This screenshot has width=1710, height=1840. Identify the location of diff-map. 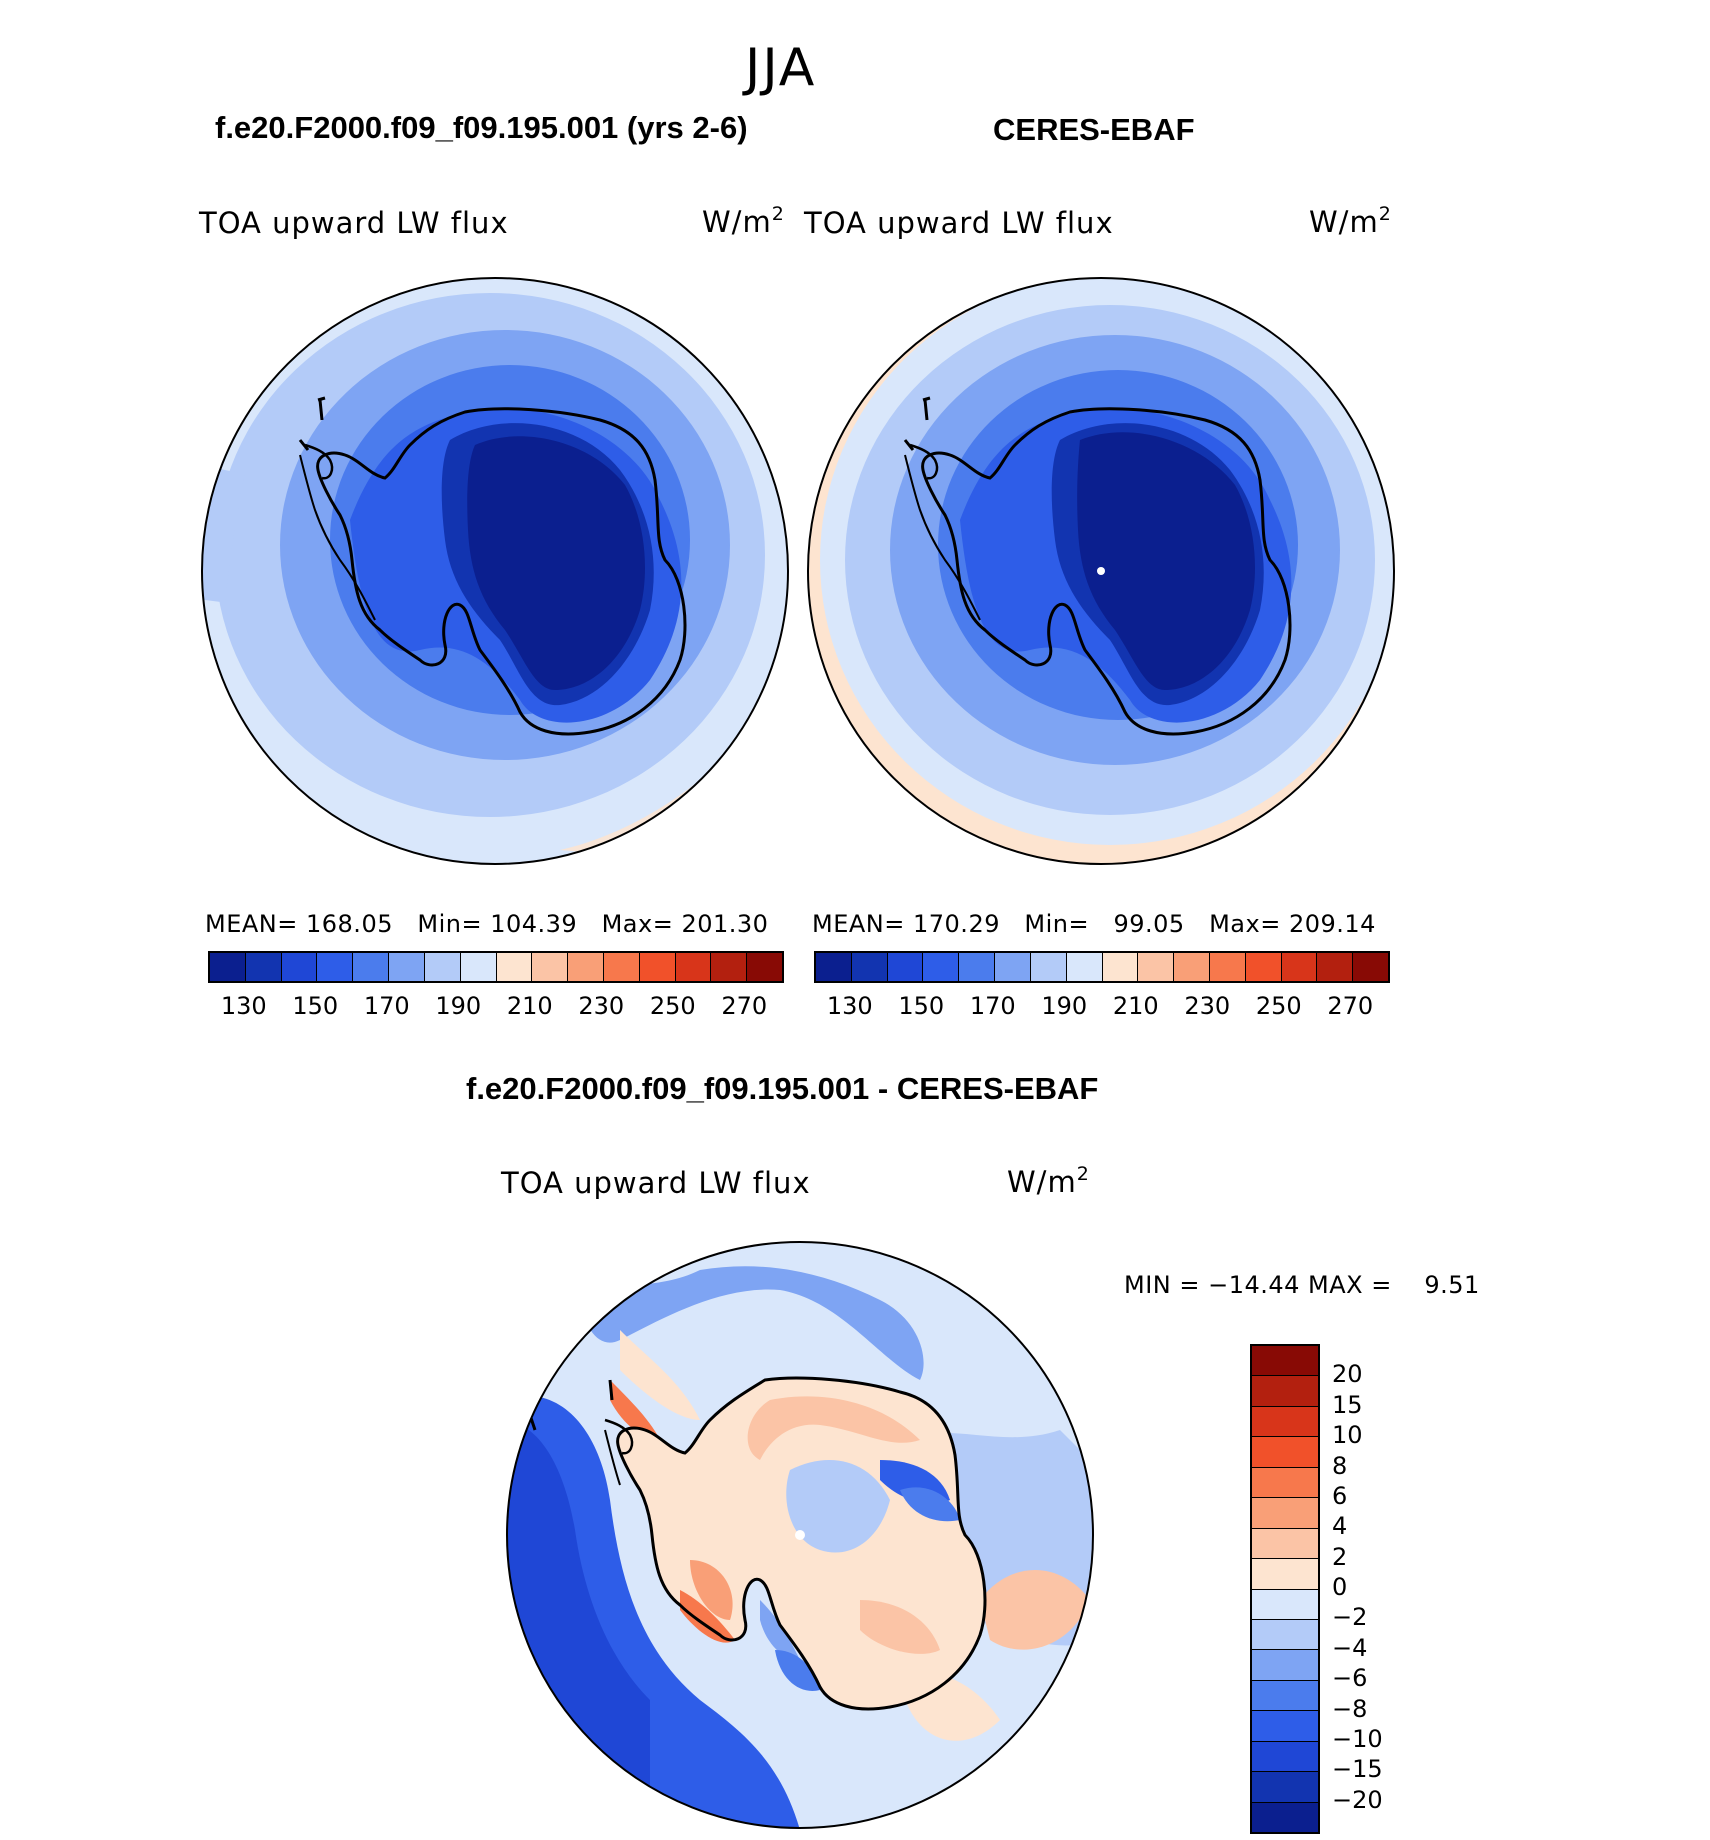
(800, 1535).